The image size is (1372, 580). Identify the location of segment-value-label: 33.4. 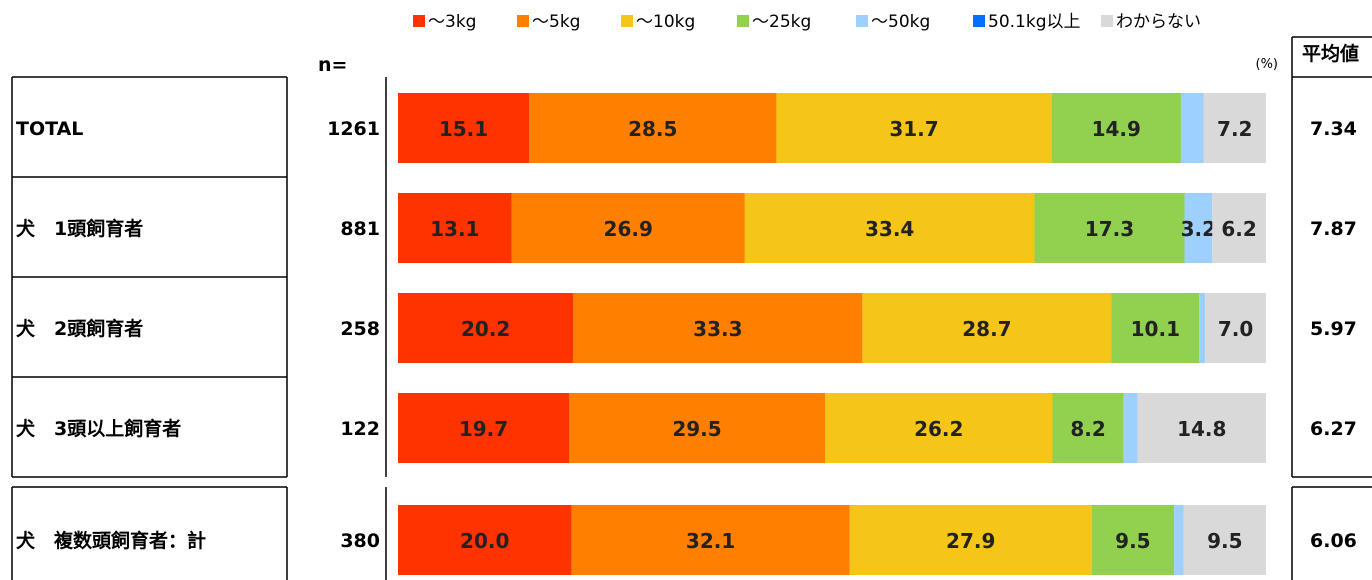
(889, 229).